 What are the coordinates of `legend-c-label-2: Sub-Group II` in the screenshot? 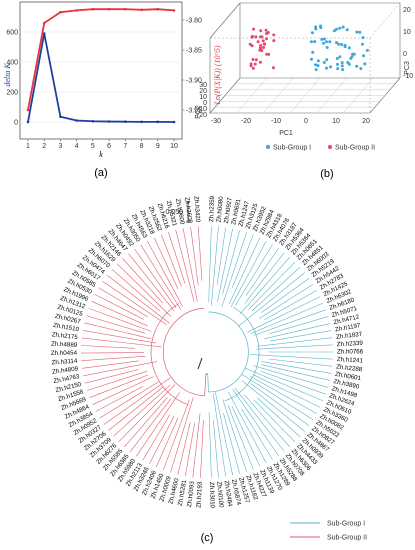 It's located at (347, 538).